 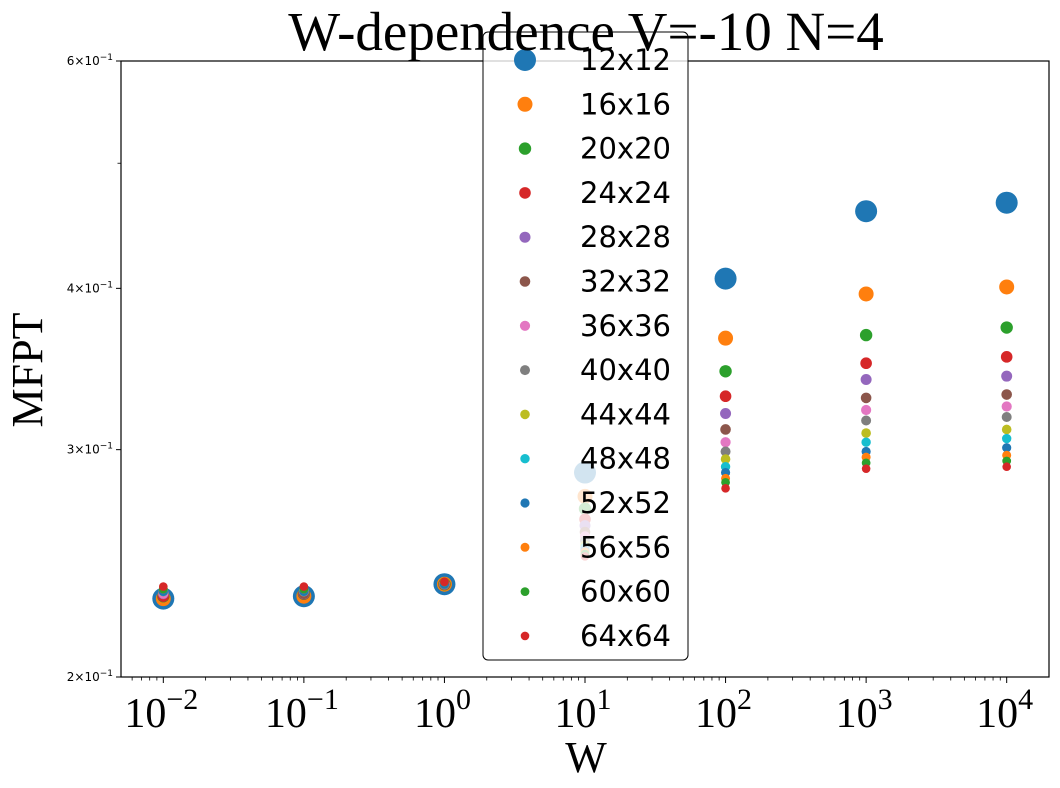 What do you see at coordinates (625, 503) in the screenshot?
I see `legend-label: 52x52` at bounding box center [625, 503].